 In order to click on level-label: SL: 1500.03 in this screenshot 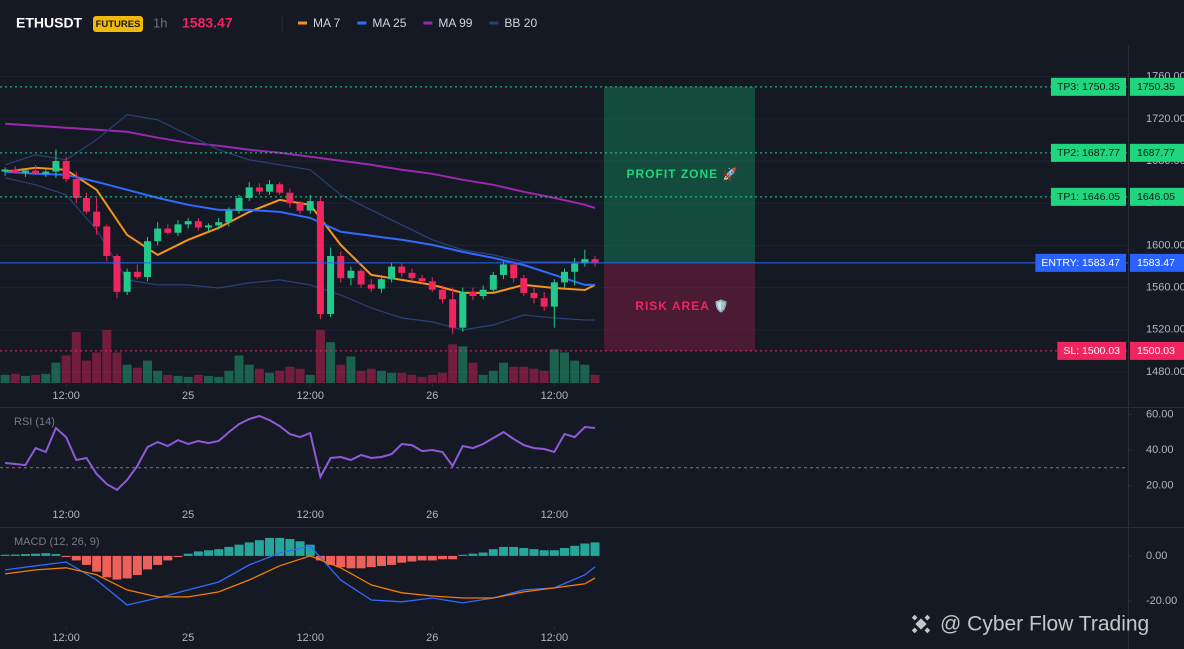, I will do `click(1091, 351)`.